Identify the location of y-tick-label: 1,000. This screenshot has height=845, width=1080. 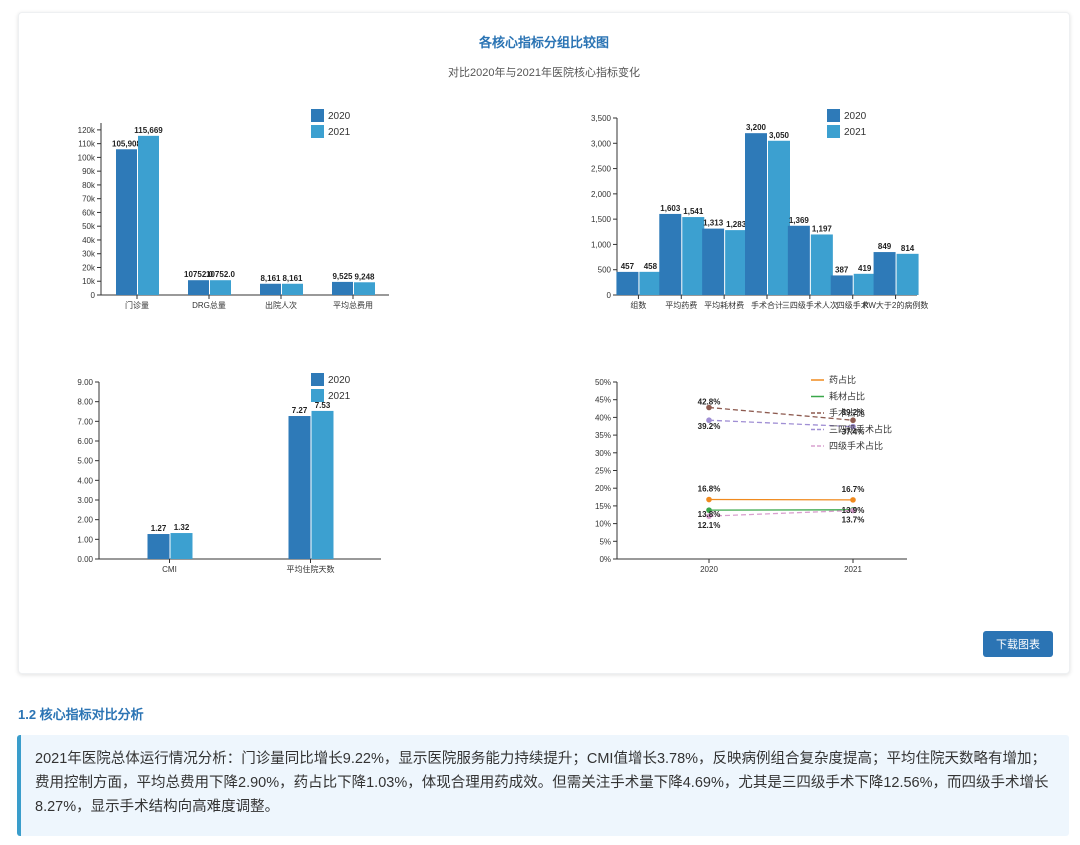
(601, 244).